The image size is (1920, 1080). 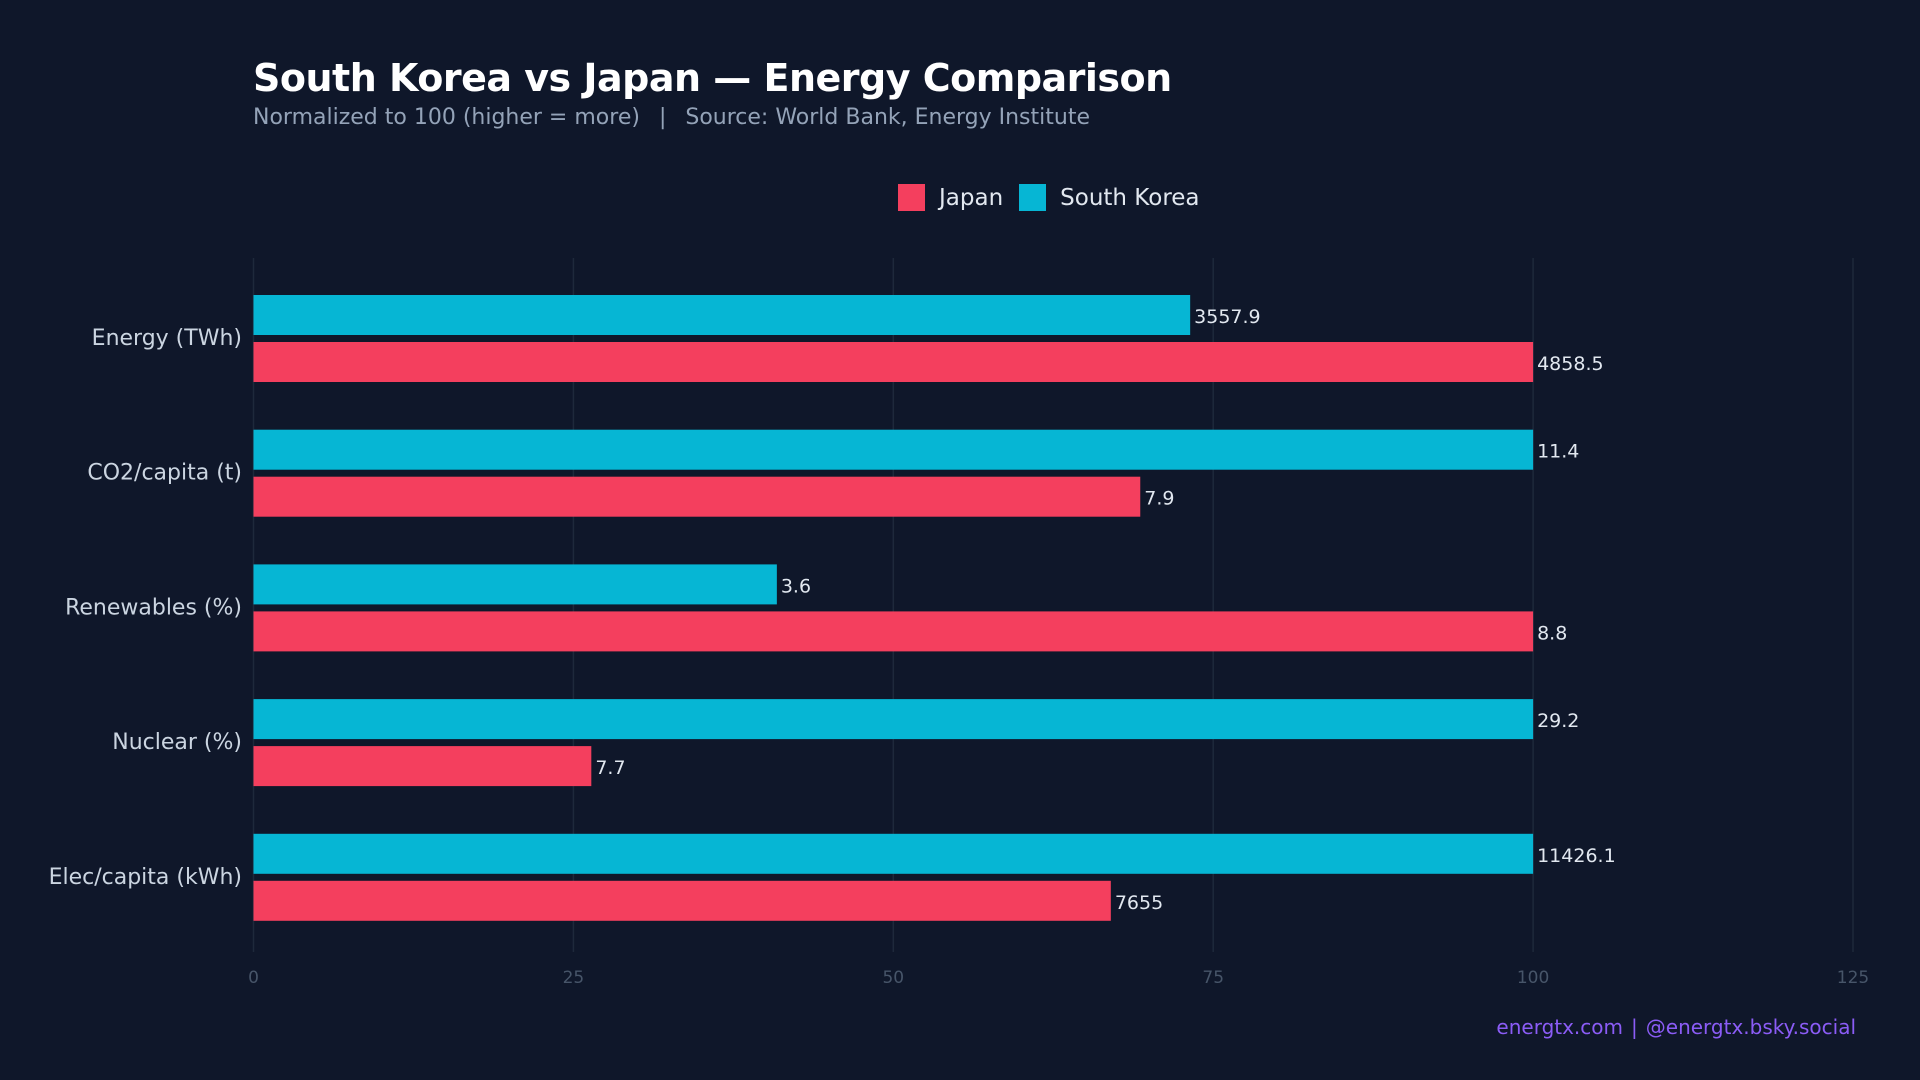 I want to click on category-label: Elec/capita (kWh), so click(x=145, y=877).